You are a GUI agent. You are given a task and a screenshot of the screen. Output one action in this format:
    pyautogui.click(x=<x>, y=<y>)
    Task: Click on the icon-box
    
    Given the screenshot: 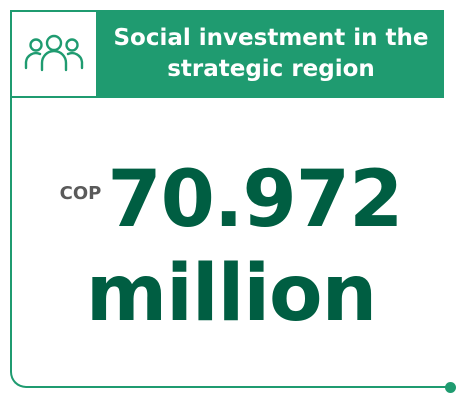 What is the action you would take?
    pyautogui.click(x=54, y=54)
    